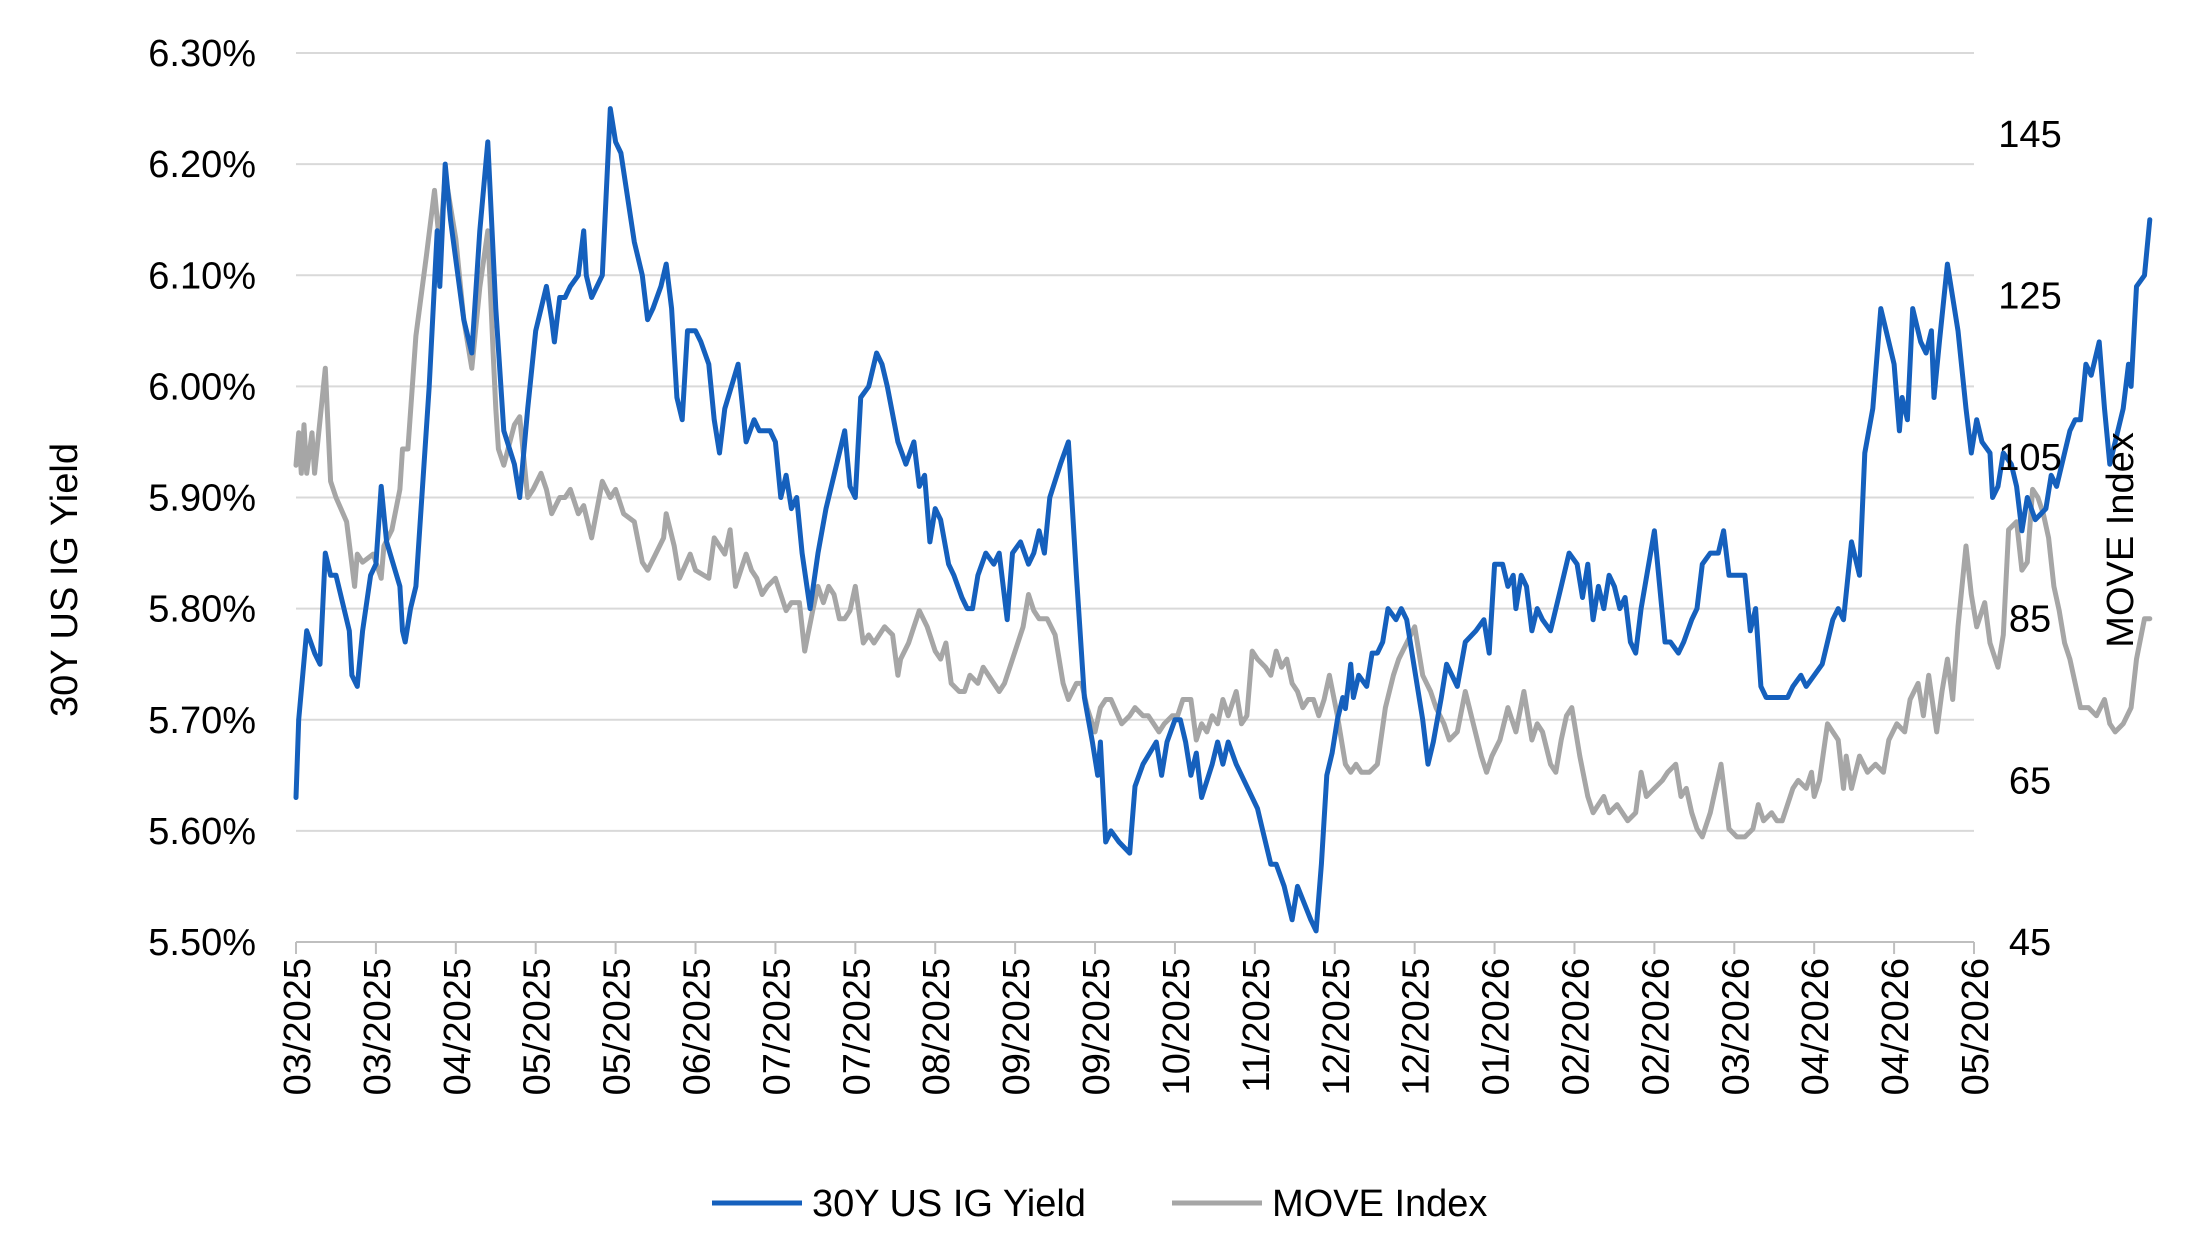 The image size is (2188, 1251). Describe the element at coordinates (202, 165) in the screenshot. I see `y-left-tick-label: 6.20%` at that location.